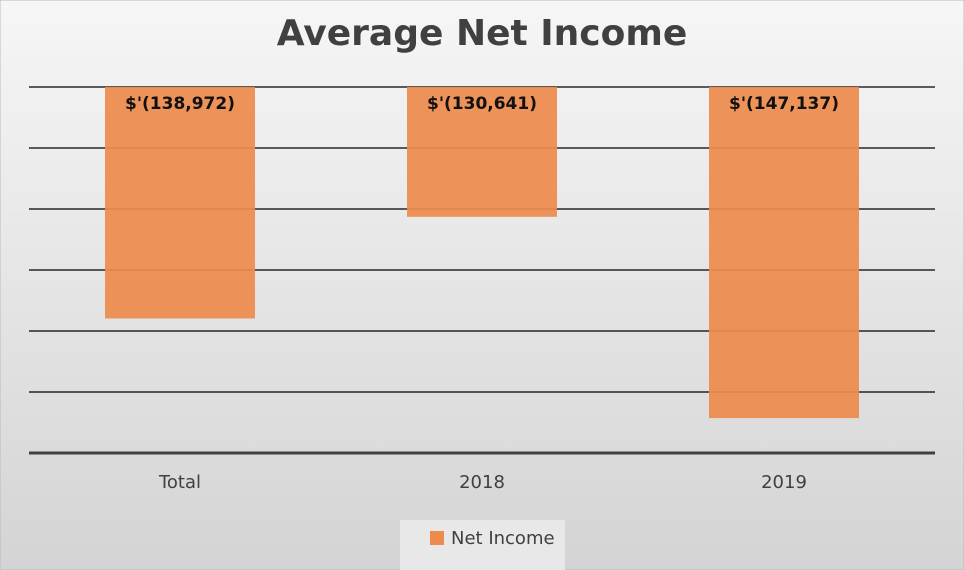 The image size is (964, 570). I want to click on value-label: $'(130,641), so click(482, 104).